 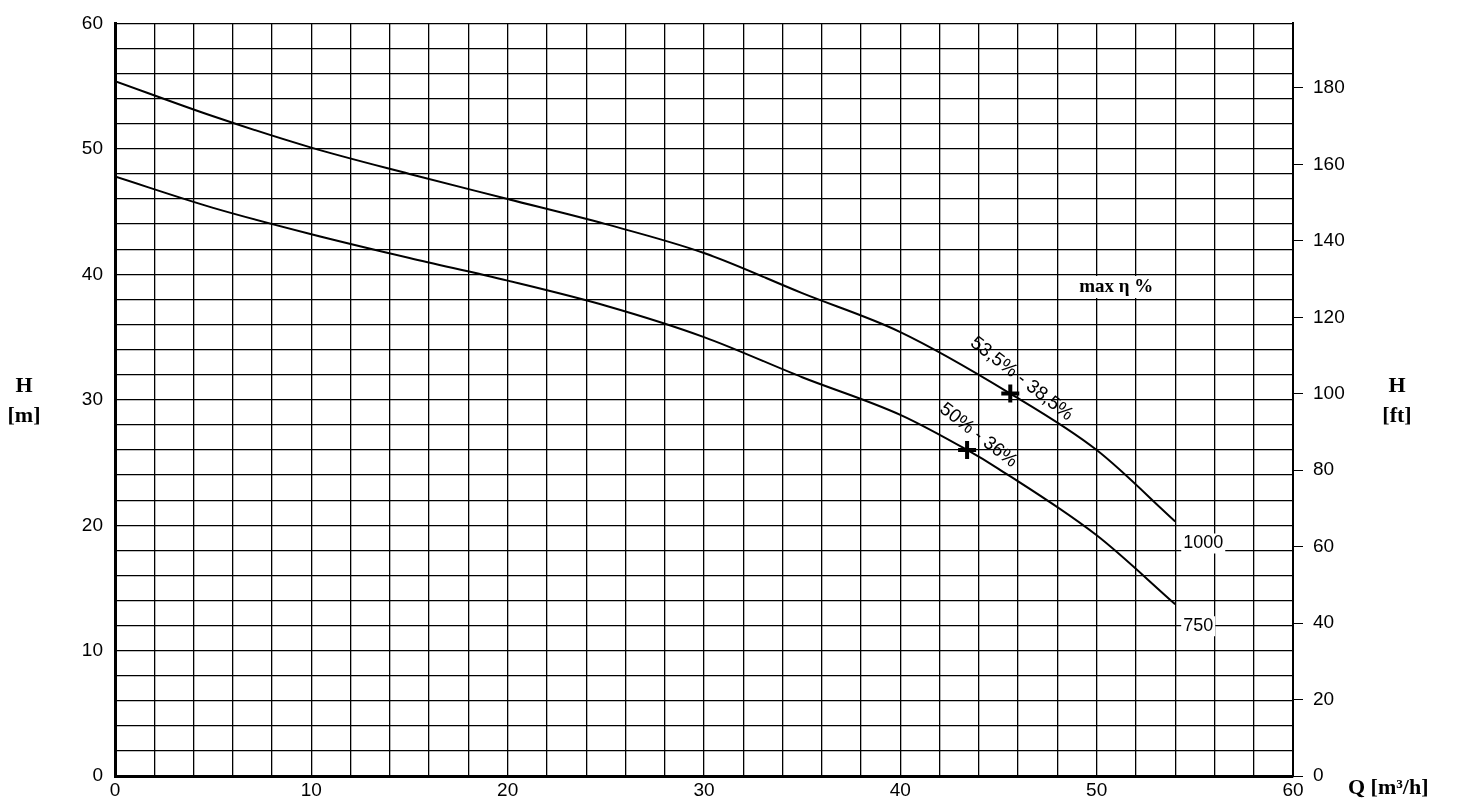 I want to click on y2-tick-label: 140, so click(x=1329, y=240).